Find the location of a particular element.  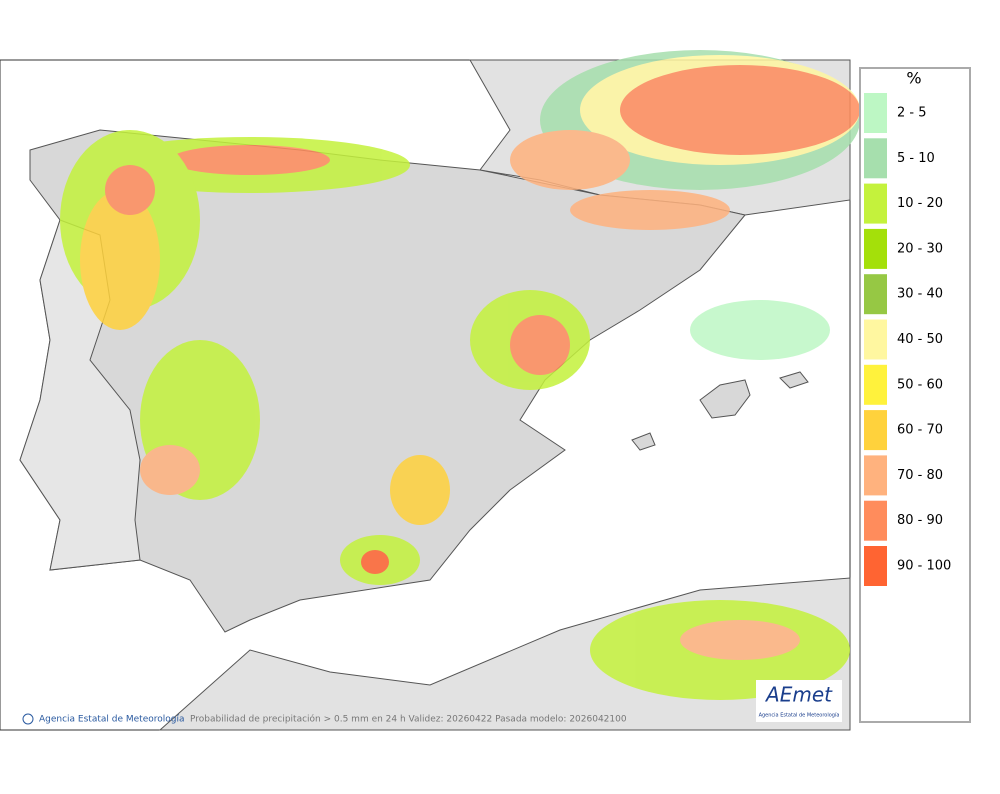

legend-label: 10 - 20 is located at coordinates (920, 203).